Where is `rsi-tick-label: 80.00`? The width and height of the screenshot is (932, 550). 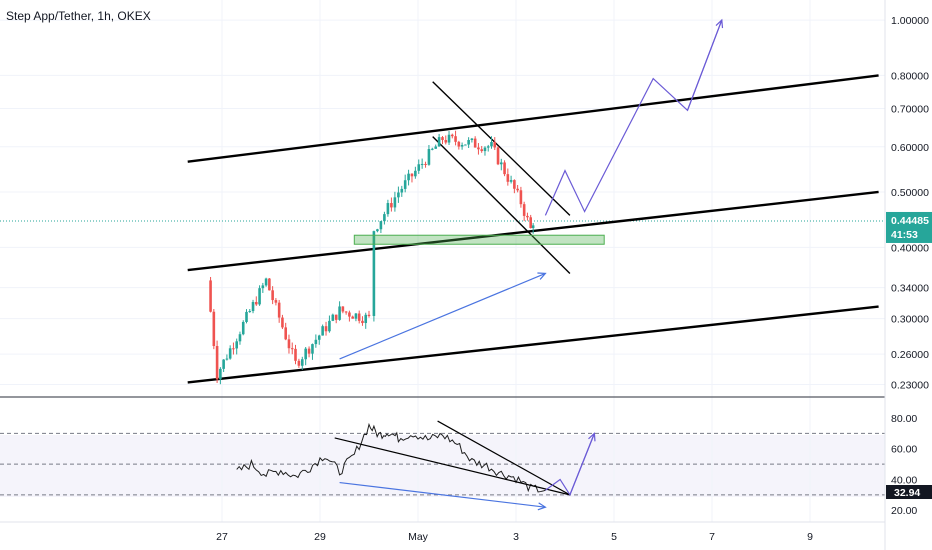 rsi-tick-label: 80.00 is located at coordinates (904, 419).